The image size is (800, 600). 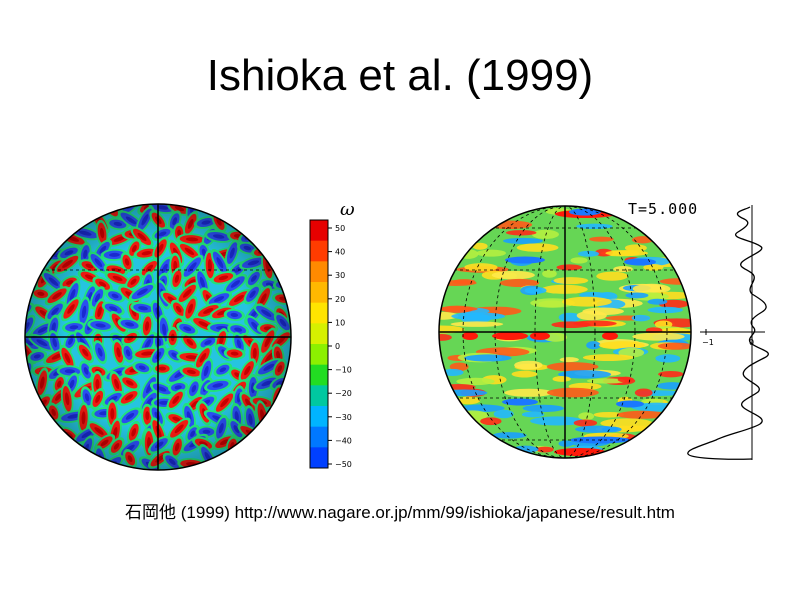 I want to click on colorbar: ω 50 40 30 20 10 0 −10 −20 −30 −40 −50, so click(x=332, y=334).